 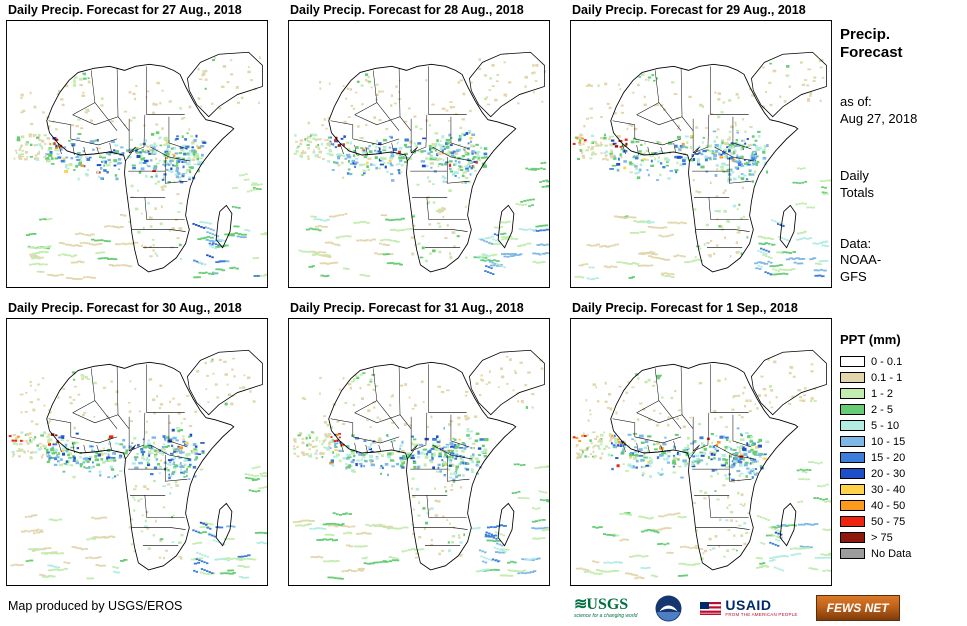 I want to click on legend-row: 10 - 15, so click(x=901, y=441).